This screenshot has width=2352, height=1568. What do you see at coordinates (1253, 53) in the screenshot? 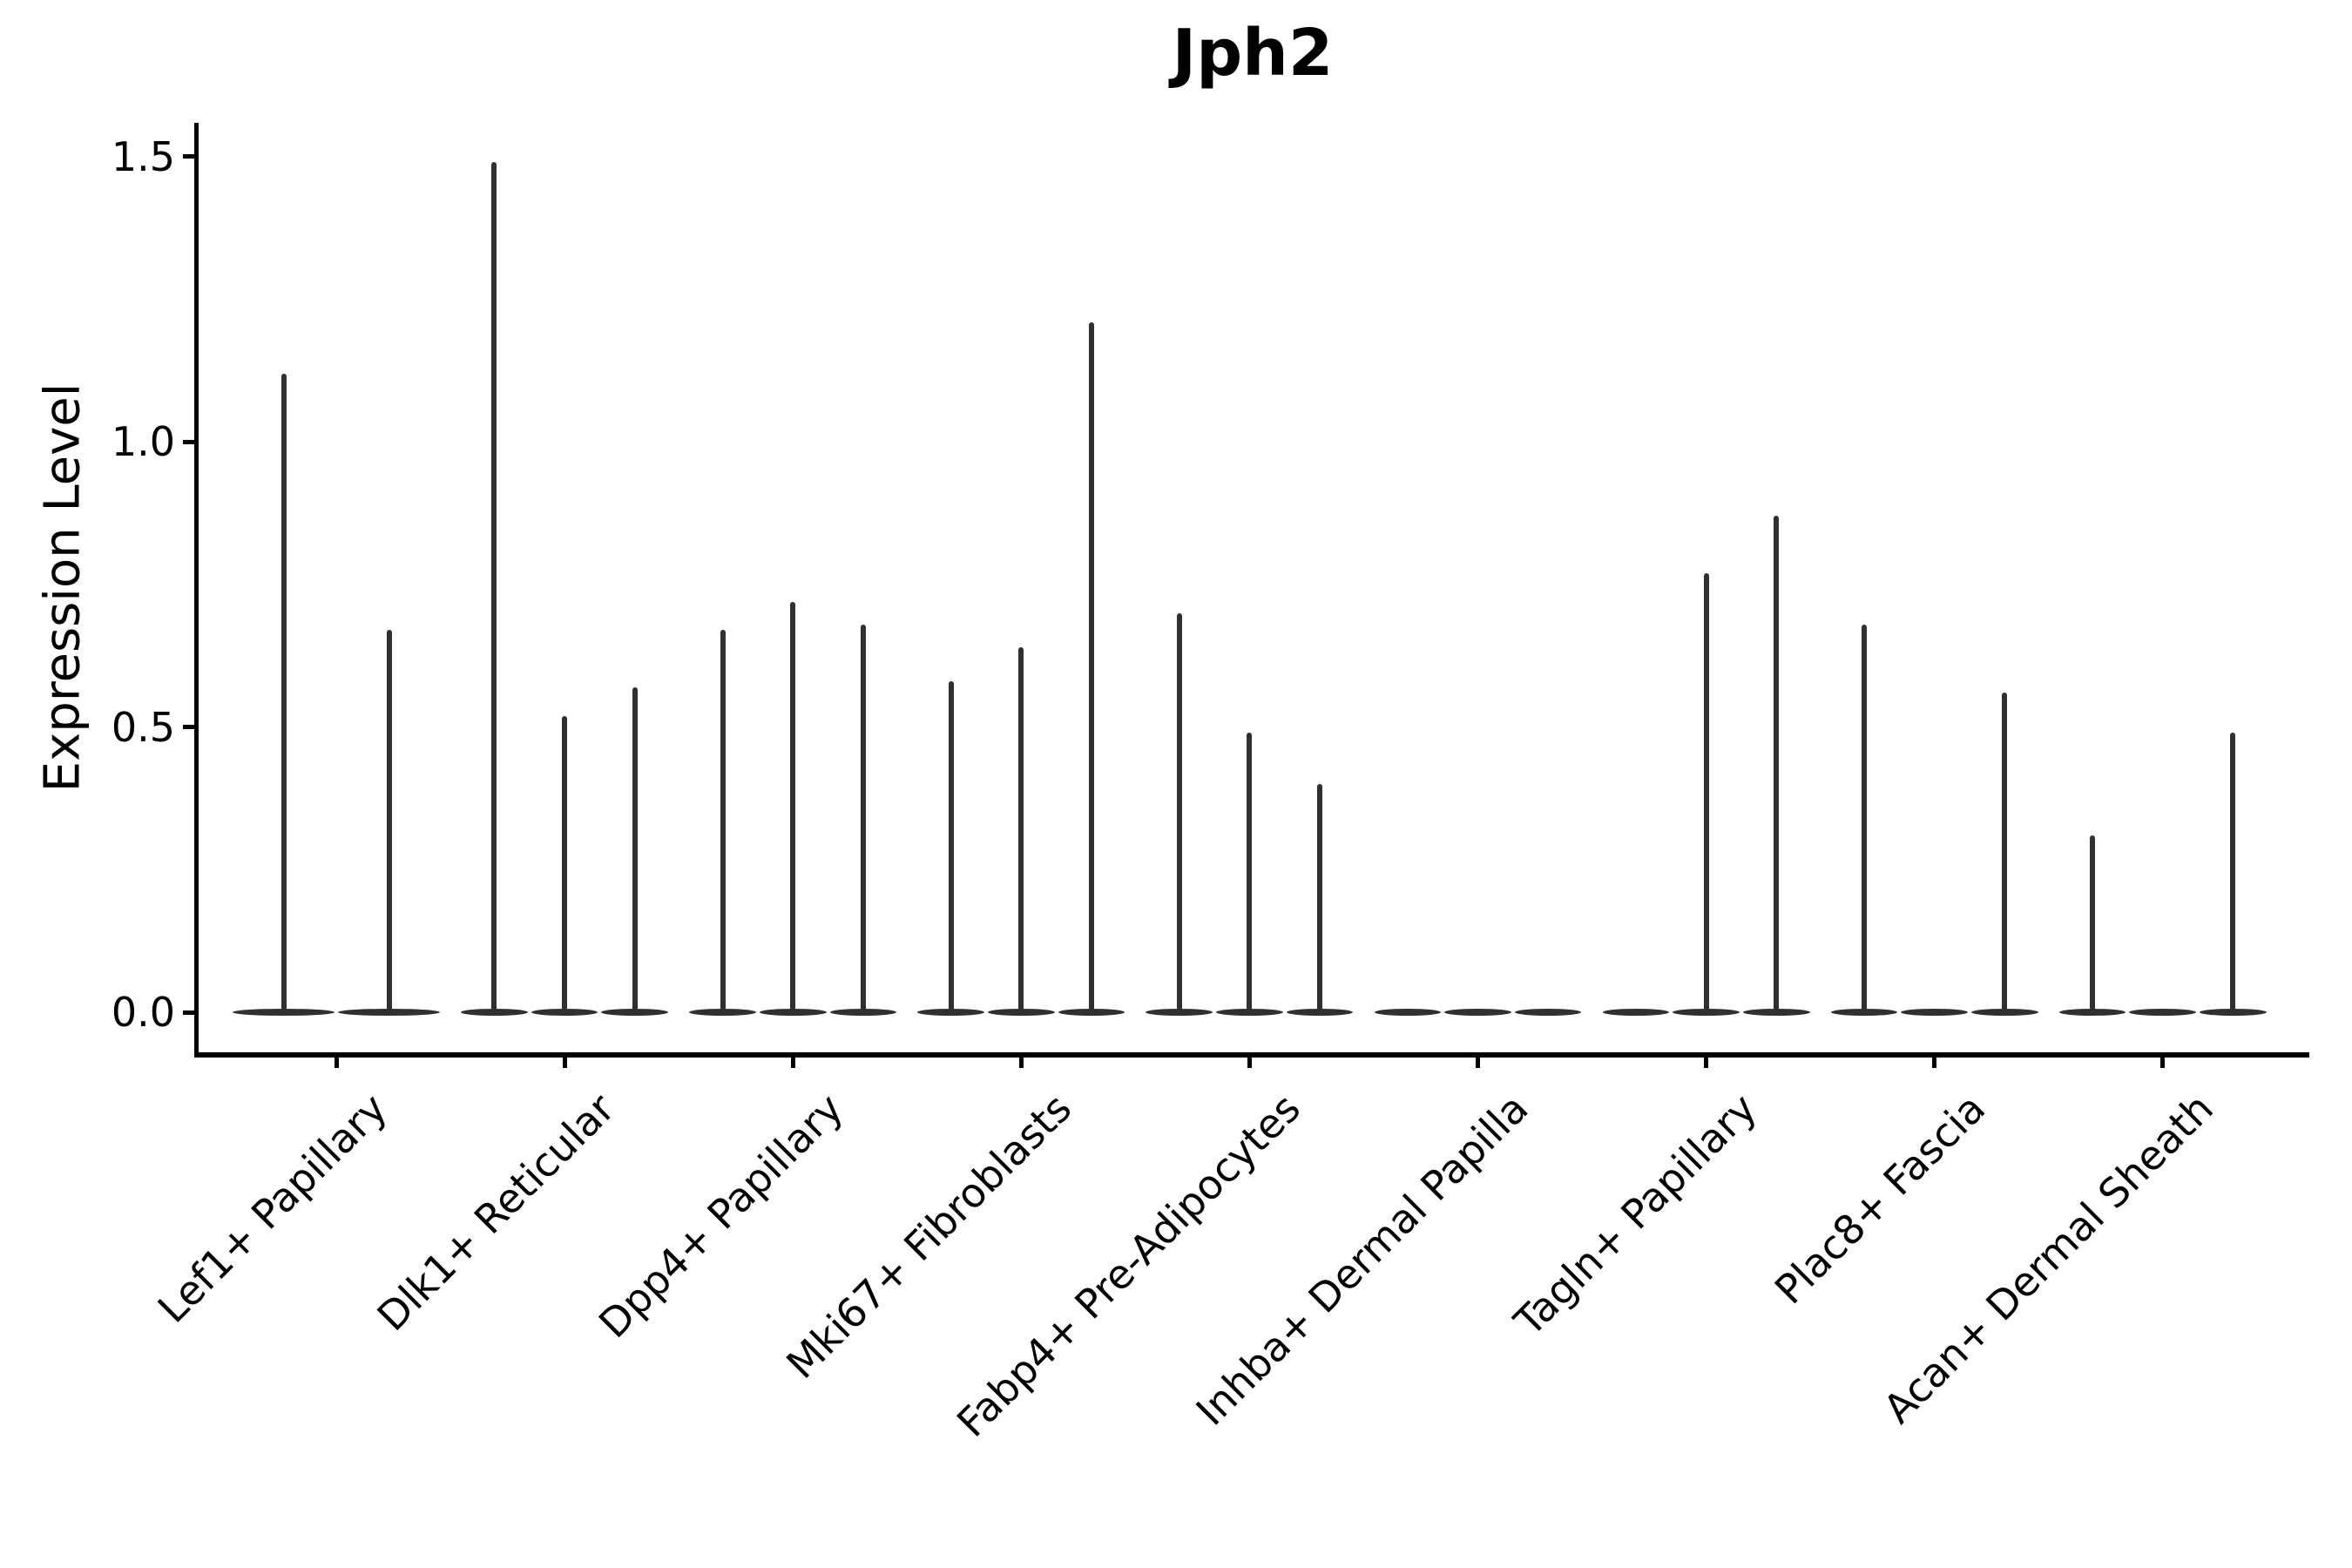
I see `chart-title: Jph2` at bounding box center [1253, 53].